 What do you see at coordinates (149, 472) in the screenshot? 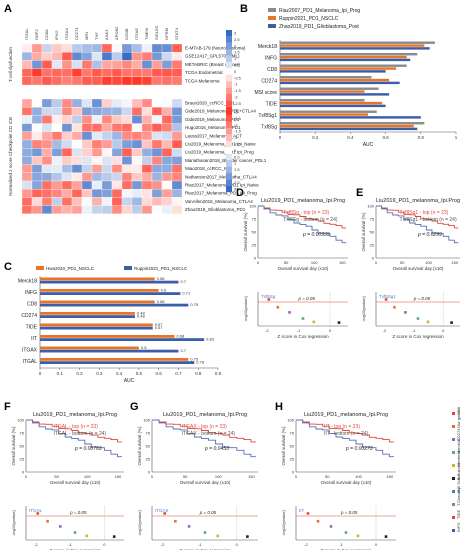
I see `km-ytick: 0` at bounding box center [149, 472].